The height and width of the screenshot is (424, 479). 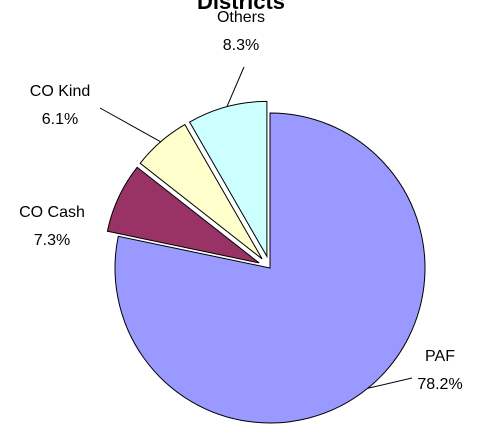 I want to click on value-label: 8.3%, so click(x=241, y=45).